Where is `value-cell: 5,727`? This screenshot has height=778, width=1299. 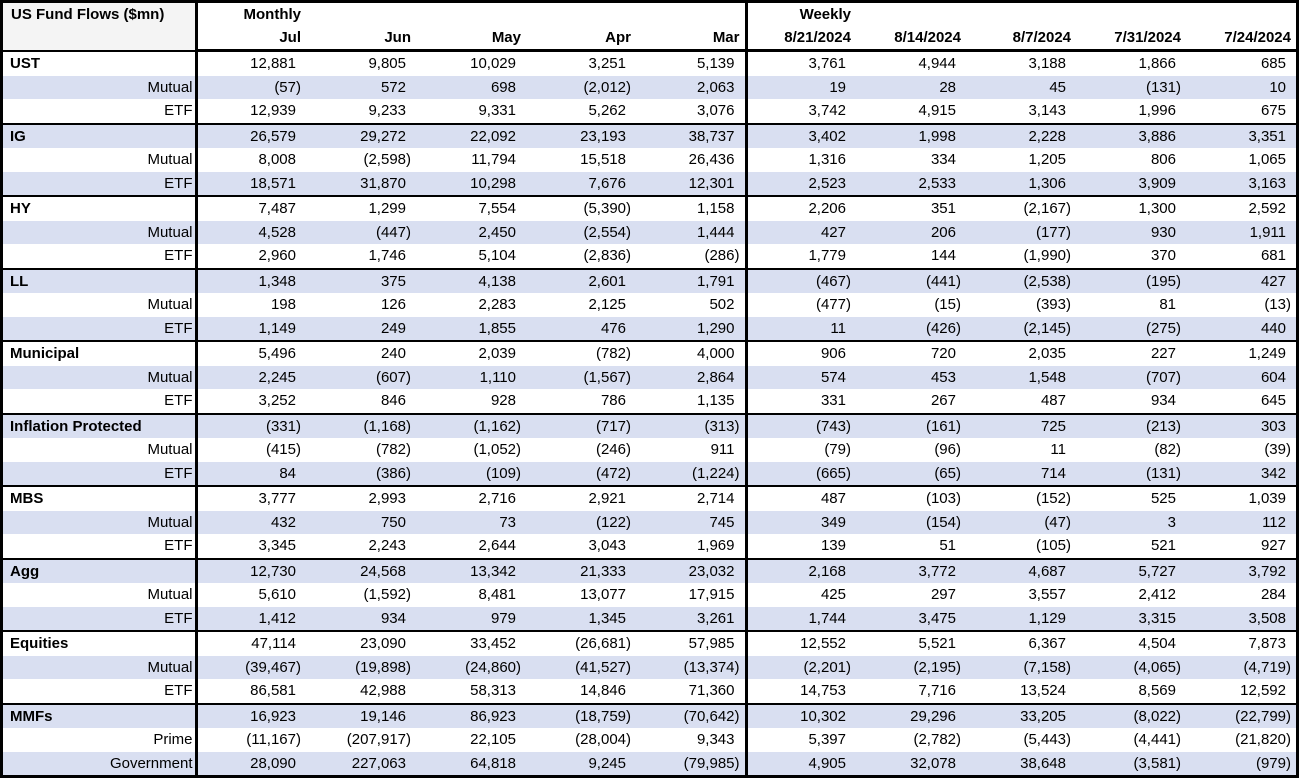
value-cell: 5,727 is located at coordinates (1131, 570).